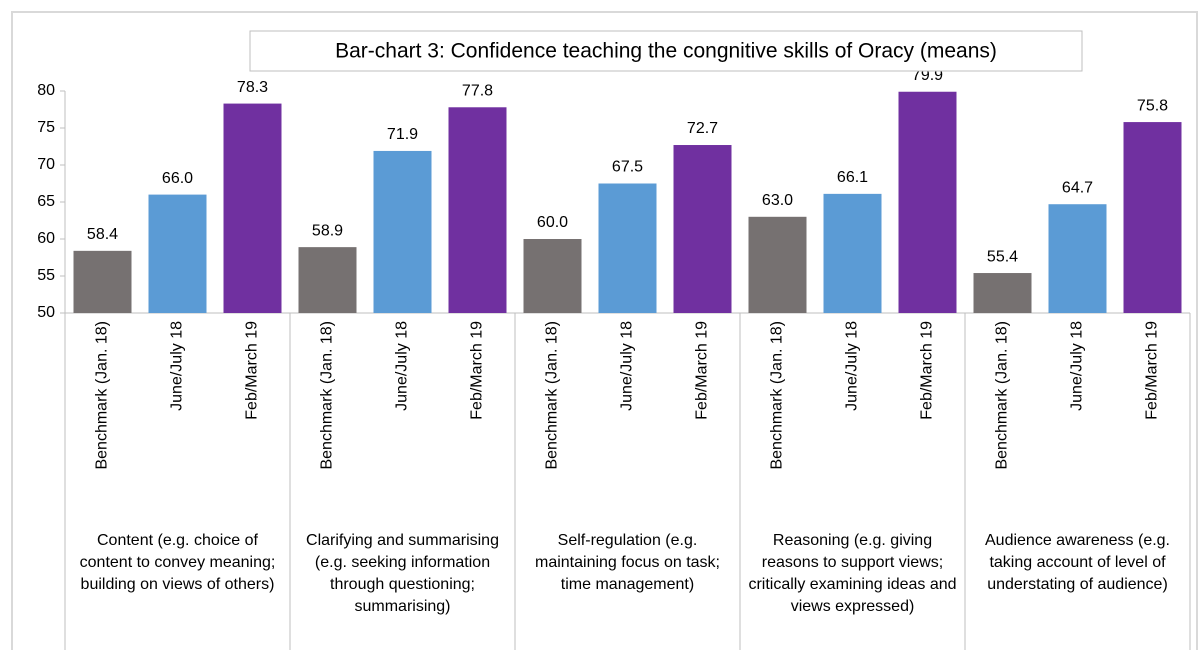 The image size is (1203, 650). Describe the element at coordinates (177, 178) in the screenshot. I see `value-label: 66.0` at that location.